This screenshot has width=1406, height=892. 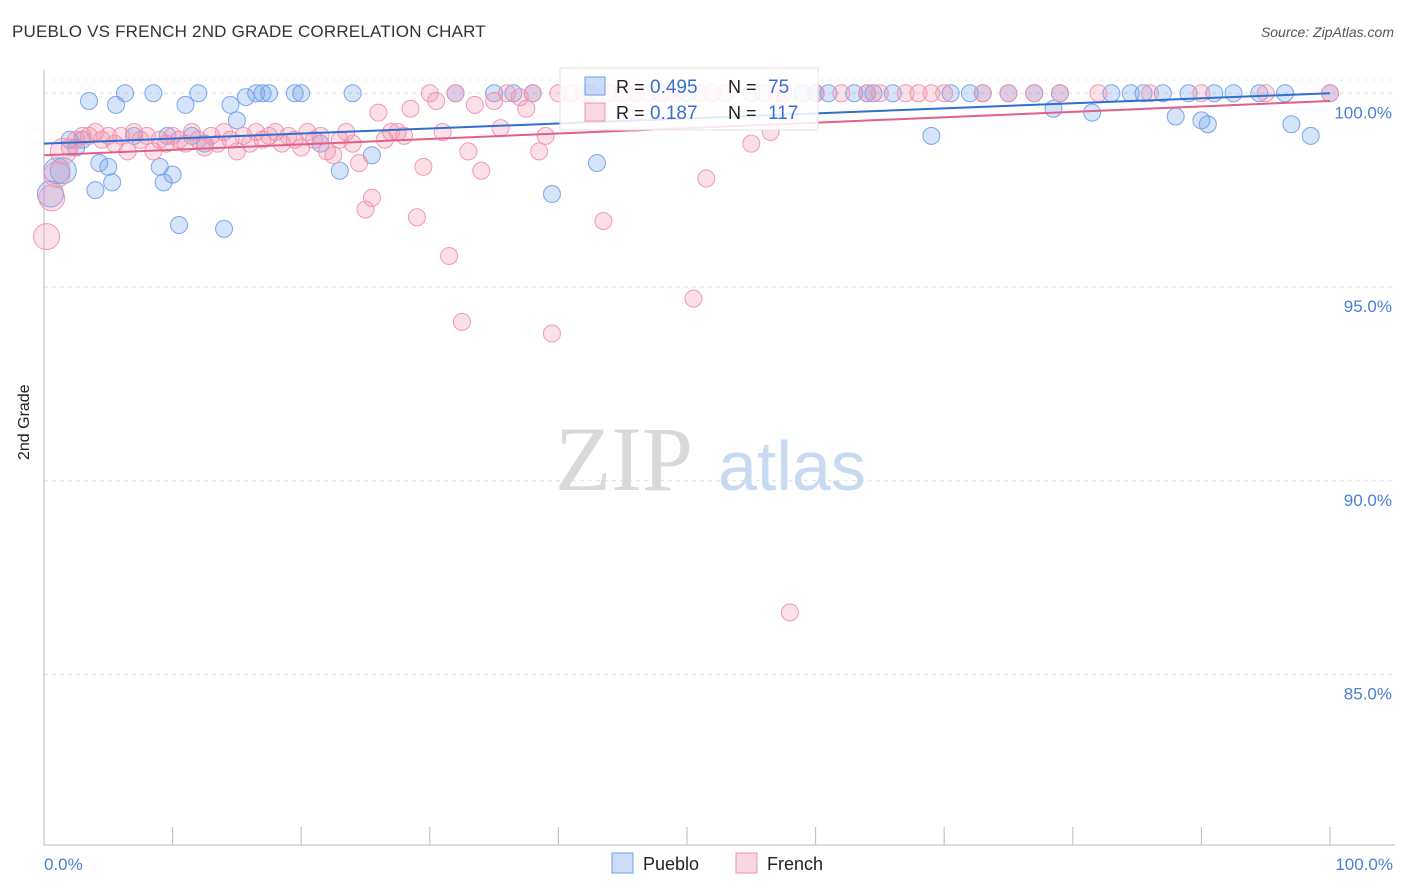 I want to click on stats-r-value: 0.495, so click(x=674, y=87).